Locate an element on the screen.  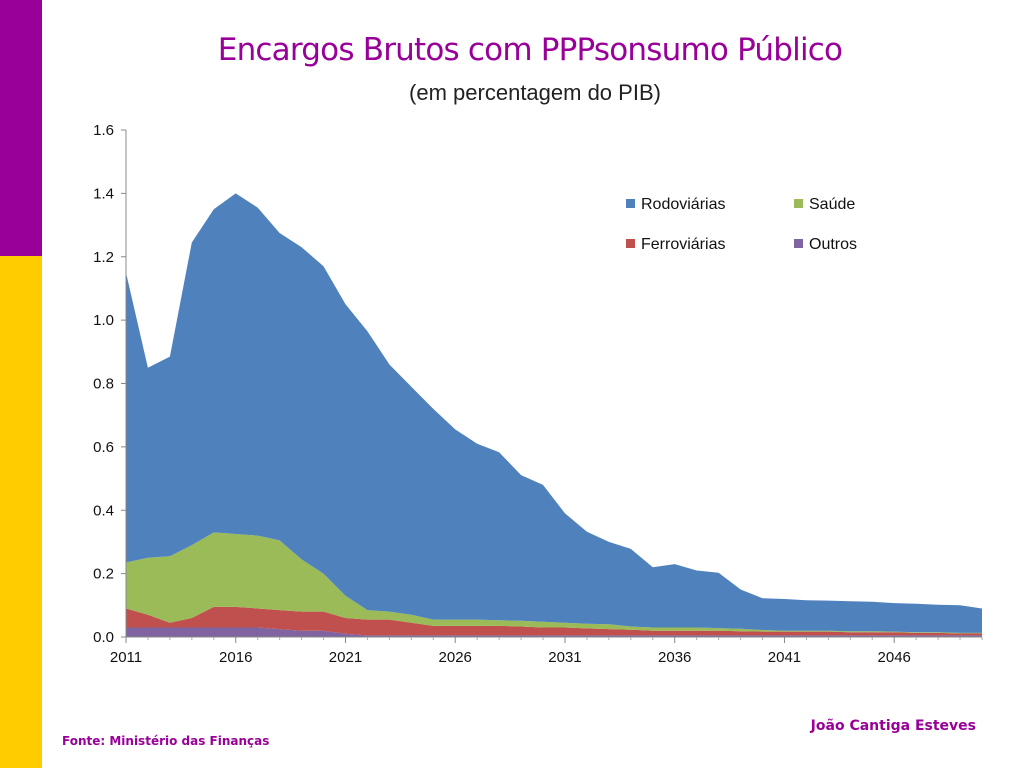
y-tick-label: 0.8 is located at coordinates (103, 384).